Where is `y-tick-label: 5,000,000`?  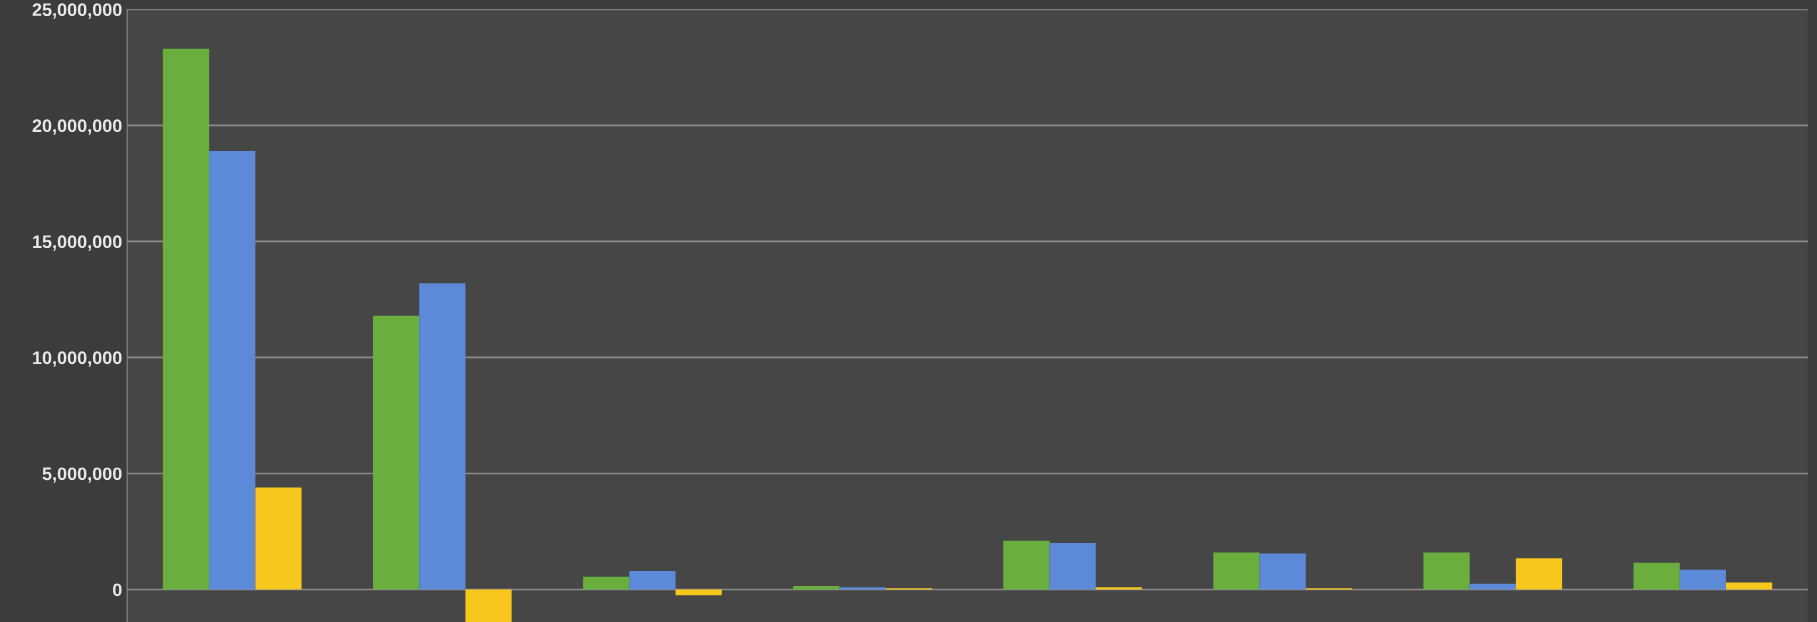 y-tick-label: 5,000,000 is located at coordinates (82, 475).